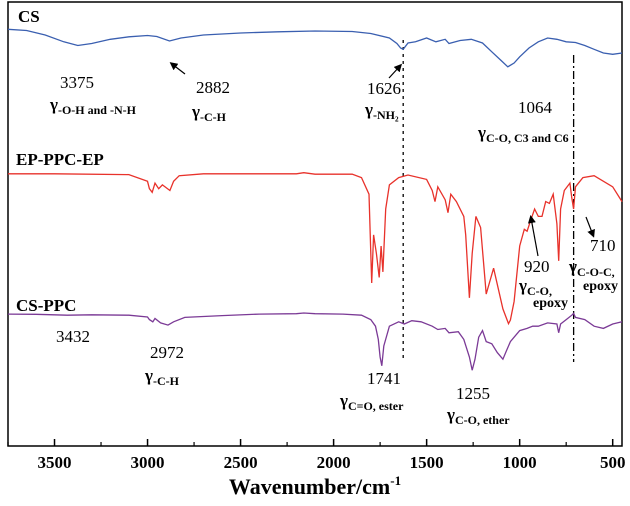  Describe the element at coordinates (535, 287) in the screenshot. I see `assign-920: γC-O,` at that location.